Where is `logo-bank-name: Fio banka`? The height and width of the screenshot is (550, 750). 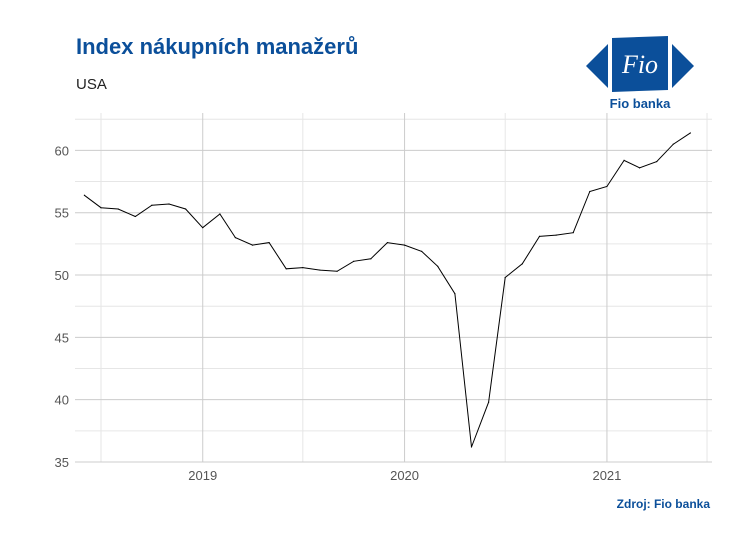 logo-bank-name: Fio banka is located at coordinates (640, 103).